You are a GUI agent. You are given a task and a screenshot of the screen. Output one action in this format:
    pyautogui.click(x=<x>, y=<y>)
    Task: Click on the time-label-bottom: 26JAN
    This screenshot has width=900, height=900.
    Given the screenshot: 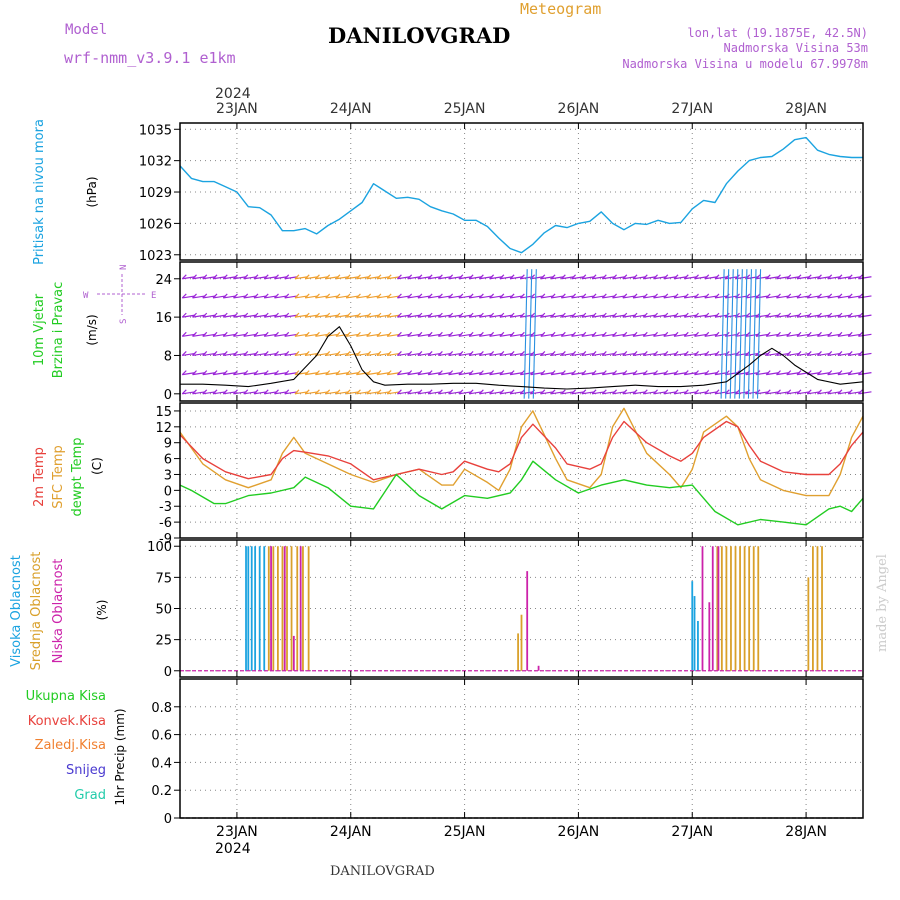 What is the action you would take?
    pyautogui.click(x=579, y=832)
    